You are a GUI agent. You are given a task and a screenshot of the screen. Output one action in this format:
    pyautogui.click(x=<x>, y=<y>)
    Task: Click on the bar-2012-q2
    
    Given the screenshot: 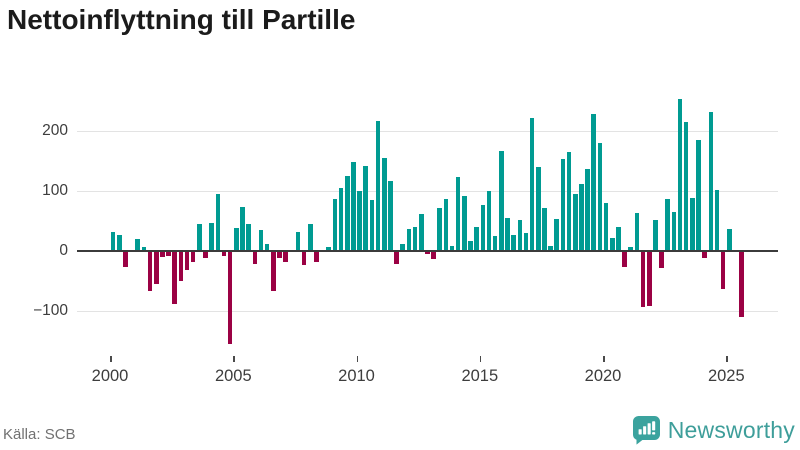 What is the action you would take?
    pyautogui.click(x=415, y=238)
    